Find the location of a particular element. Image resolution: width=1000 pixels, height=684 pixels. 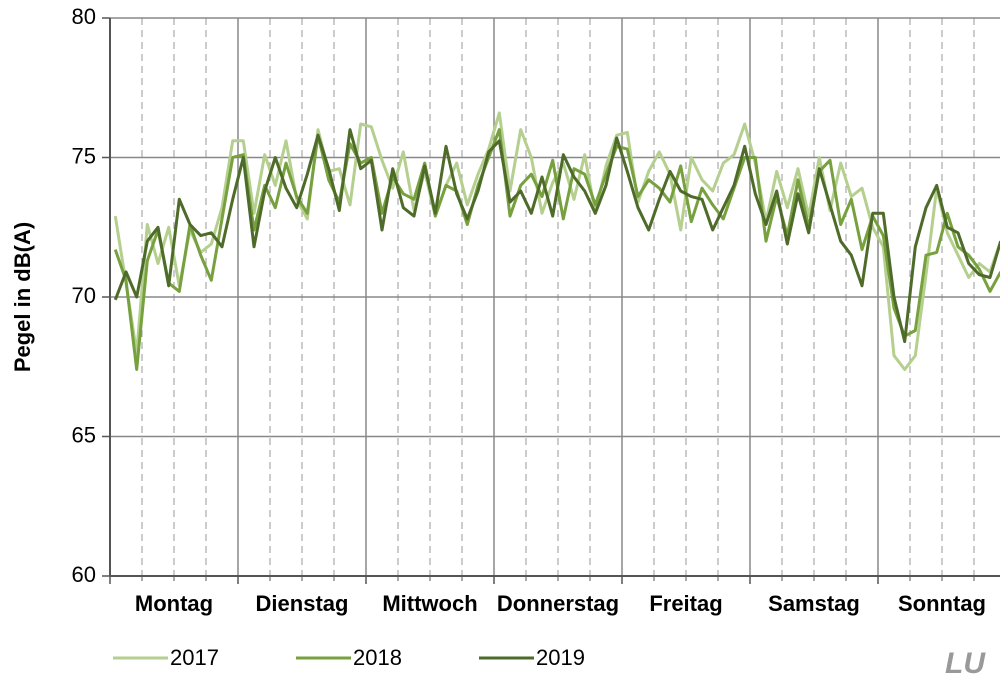

logo: LU is located at coordinates (965, 663).